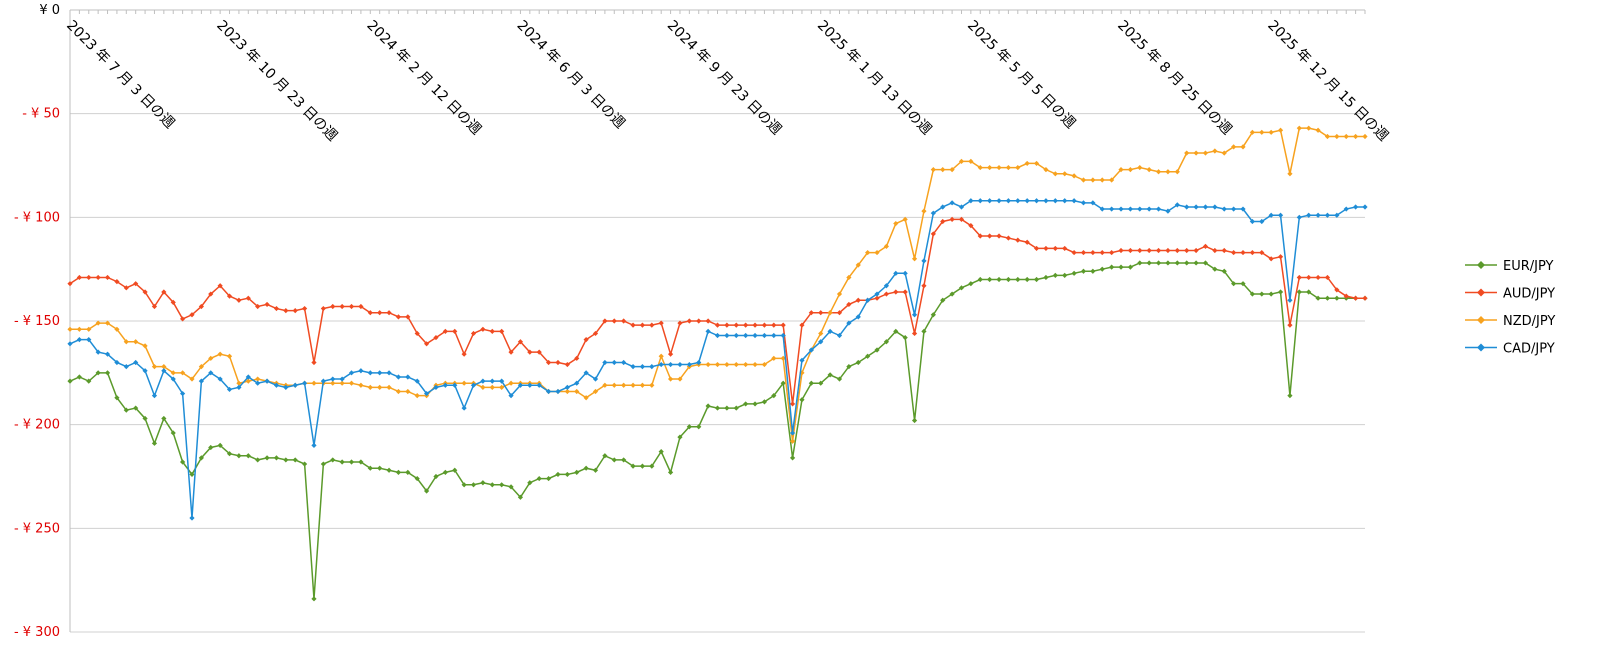  What do you see at coordinates (37, 528) in the screenshot?
I see `y-tick-label: - ¥ 250` at bounding box center [37, 528].